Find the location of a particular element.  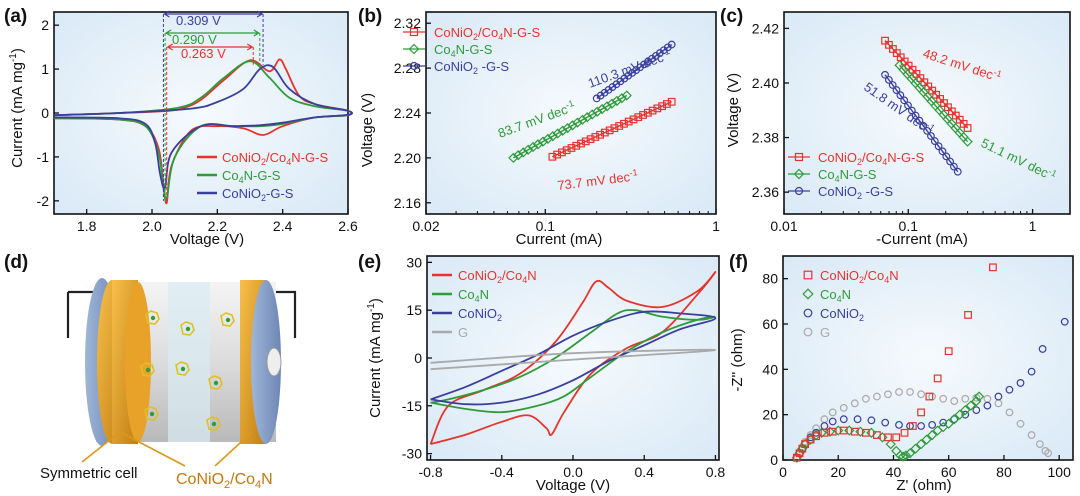

x-tick-label: -0.8 is located at coordinates (430, 472).